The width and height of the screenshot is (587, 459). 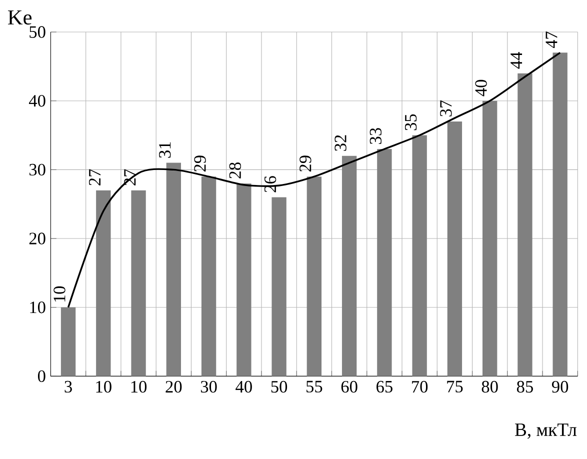 What do you see at coordinates (546, 431) in the screenshot?
I see `x-axis-title: B, мкТл` at bounding box center [546, 431].